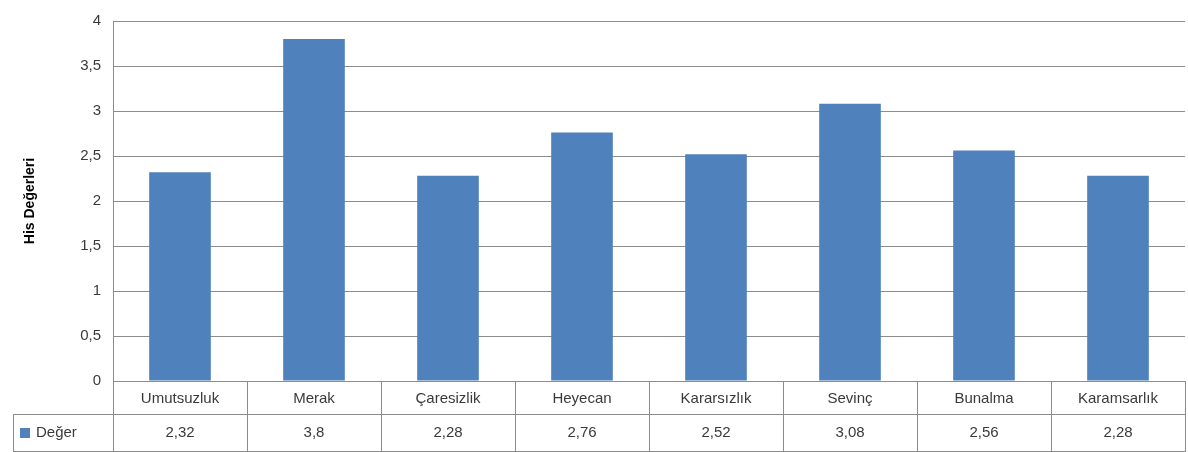 The height and width of the screenshot is (452, 1188). What do you see at coordinates (90, 65) in the screenshot?
I see `y-tick-label: 3,5` at bounding box center [90, 65].